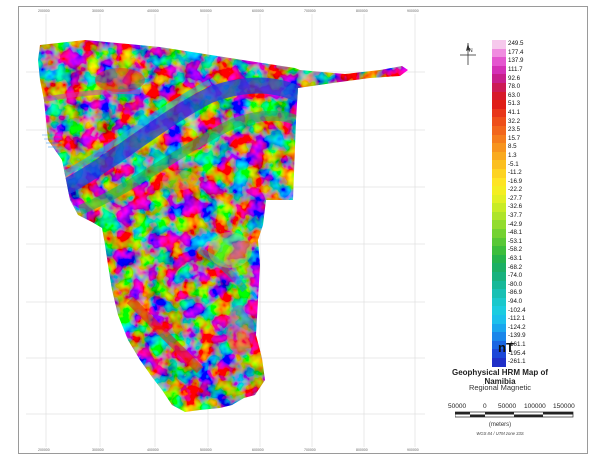 This screenshot has height=463, width=600. I want to click on legend-value: -94.0, so click(515, 301).